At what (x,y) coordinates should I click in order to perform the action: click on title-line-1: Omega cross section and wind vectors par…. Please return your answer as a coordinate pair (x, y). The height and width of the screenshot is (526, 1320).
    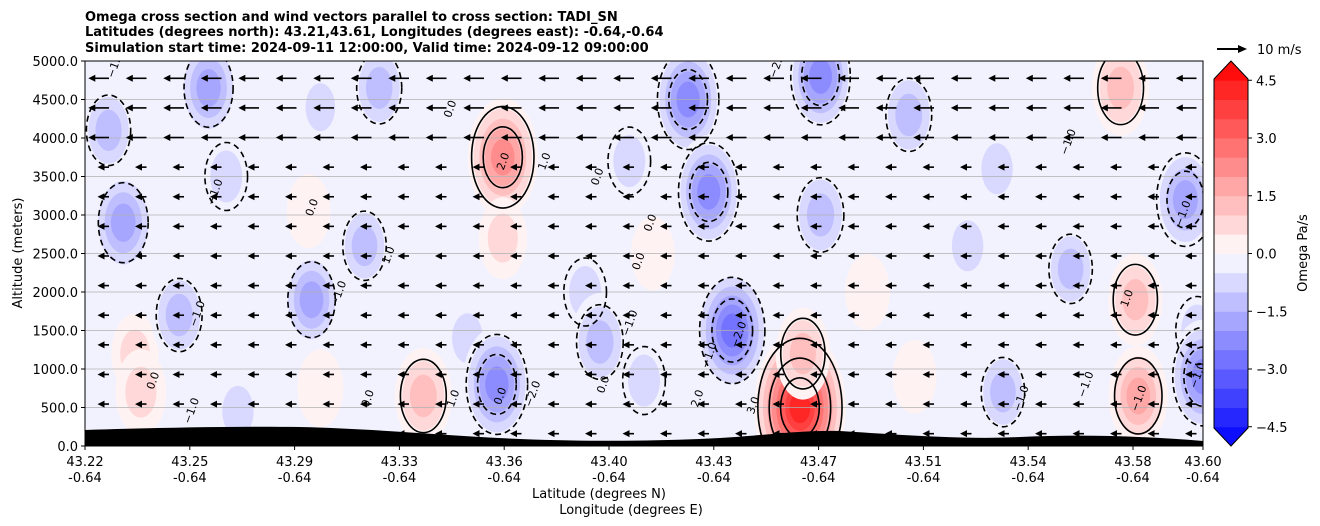
    Looking at the image, I should click on (351, 17).